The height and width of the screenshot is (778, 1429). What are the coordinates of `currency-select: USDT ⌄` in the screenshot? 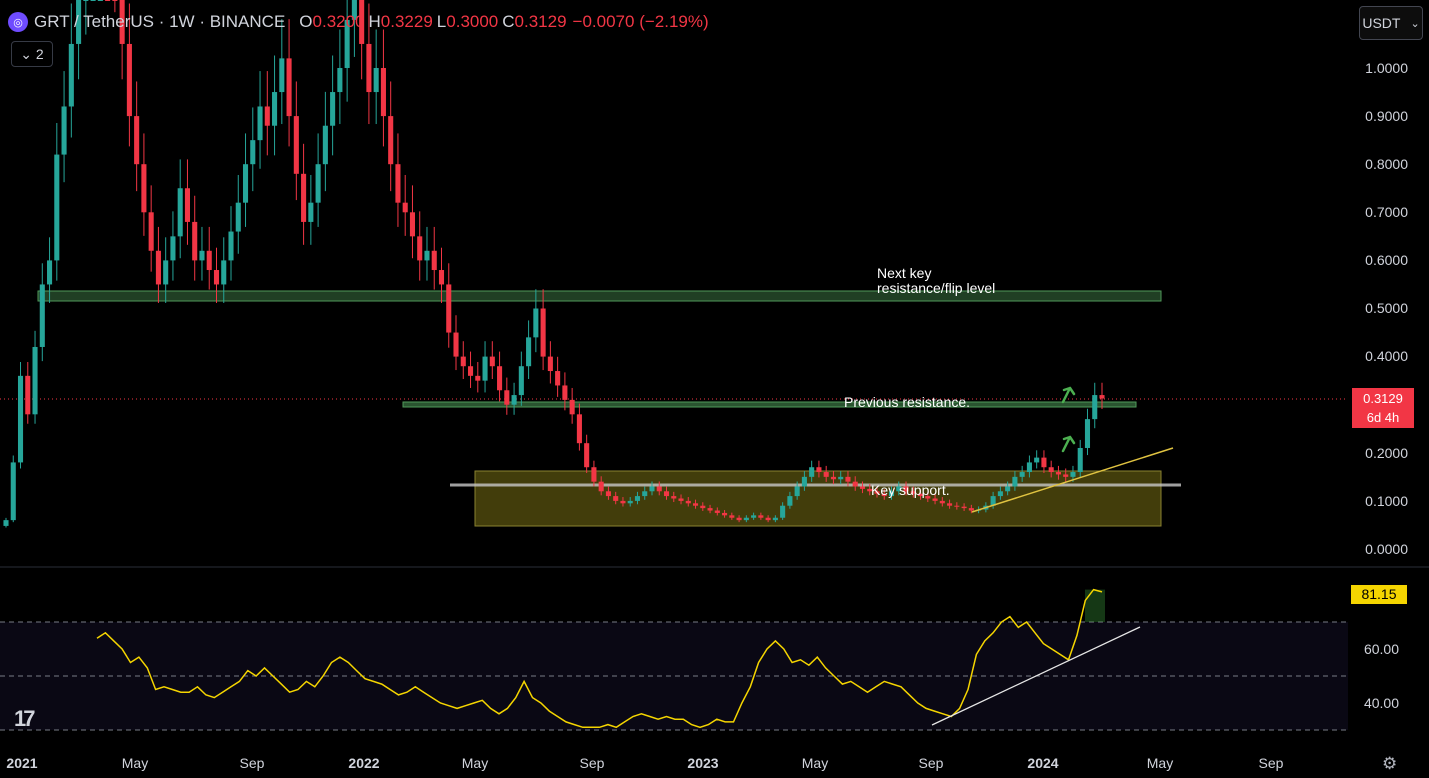 It's located at (1391, 23).